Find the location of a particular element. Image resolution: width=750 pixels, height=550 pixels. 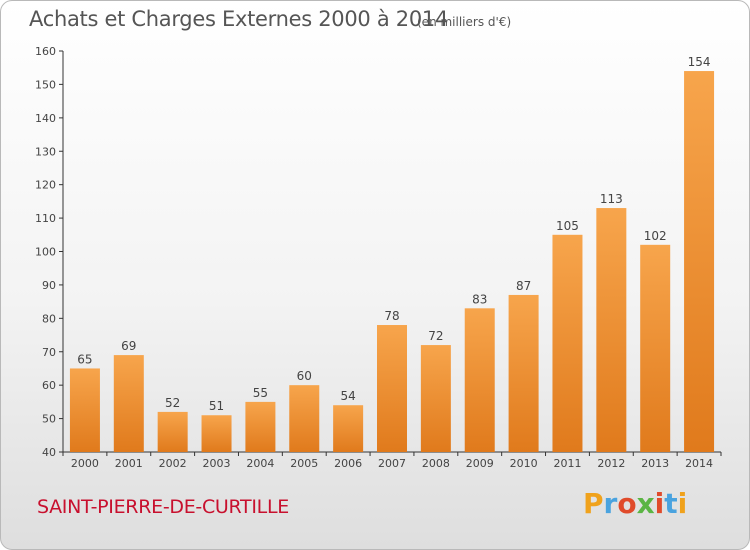

y-tick-label: 150 is located at coordinates (45, 84).